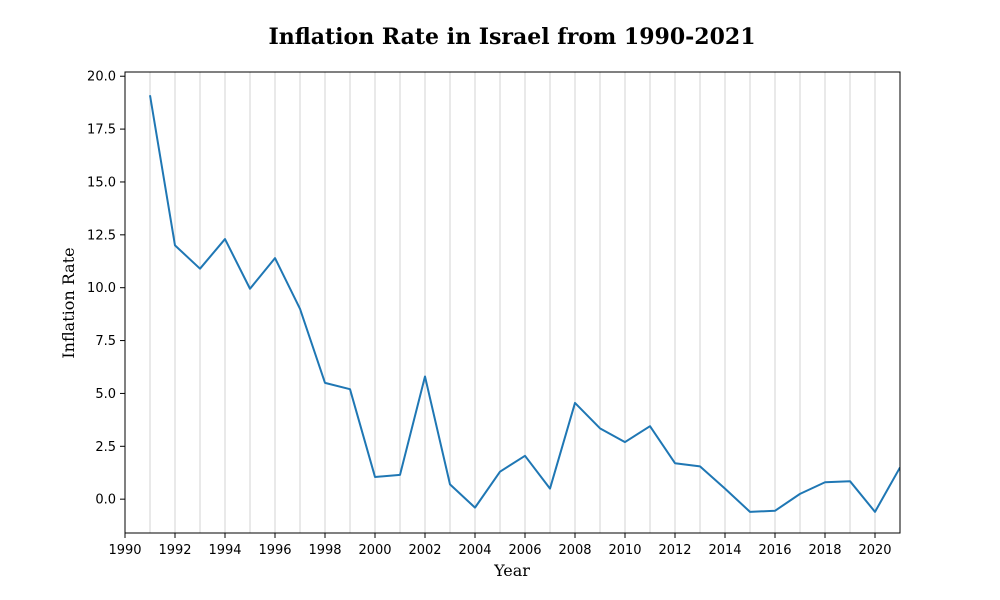 The image size is (1000, 600). Describe the element at coordinates (774, 550) in the screenshot. I see `x-tick-label: 2016` at that location.